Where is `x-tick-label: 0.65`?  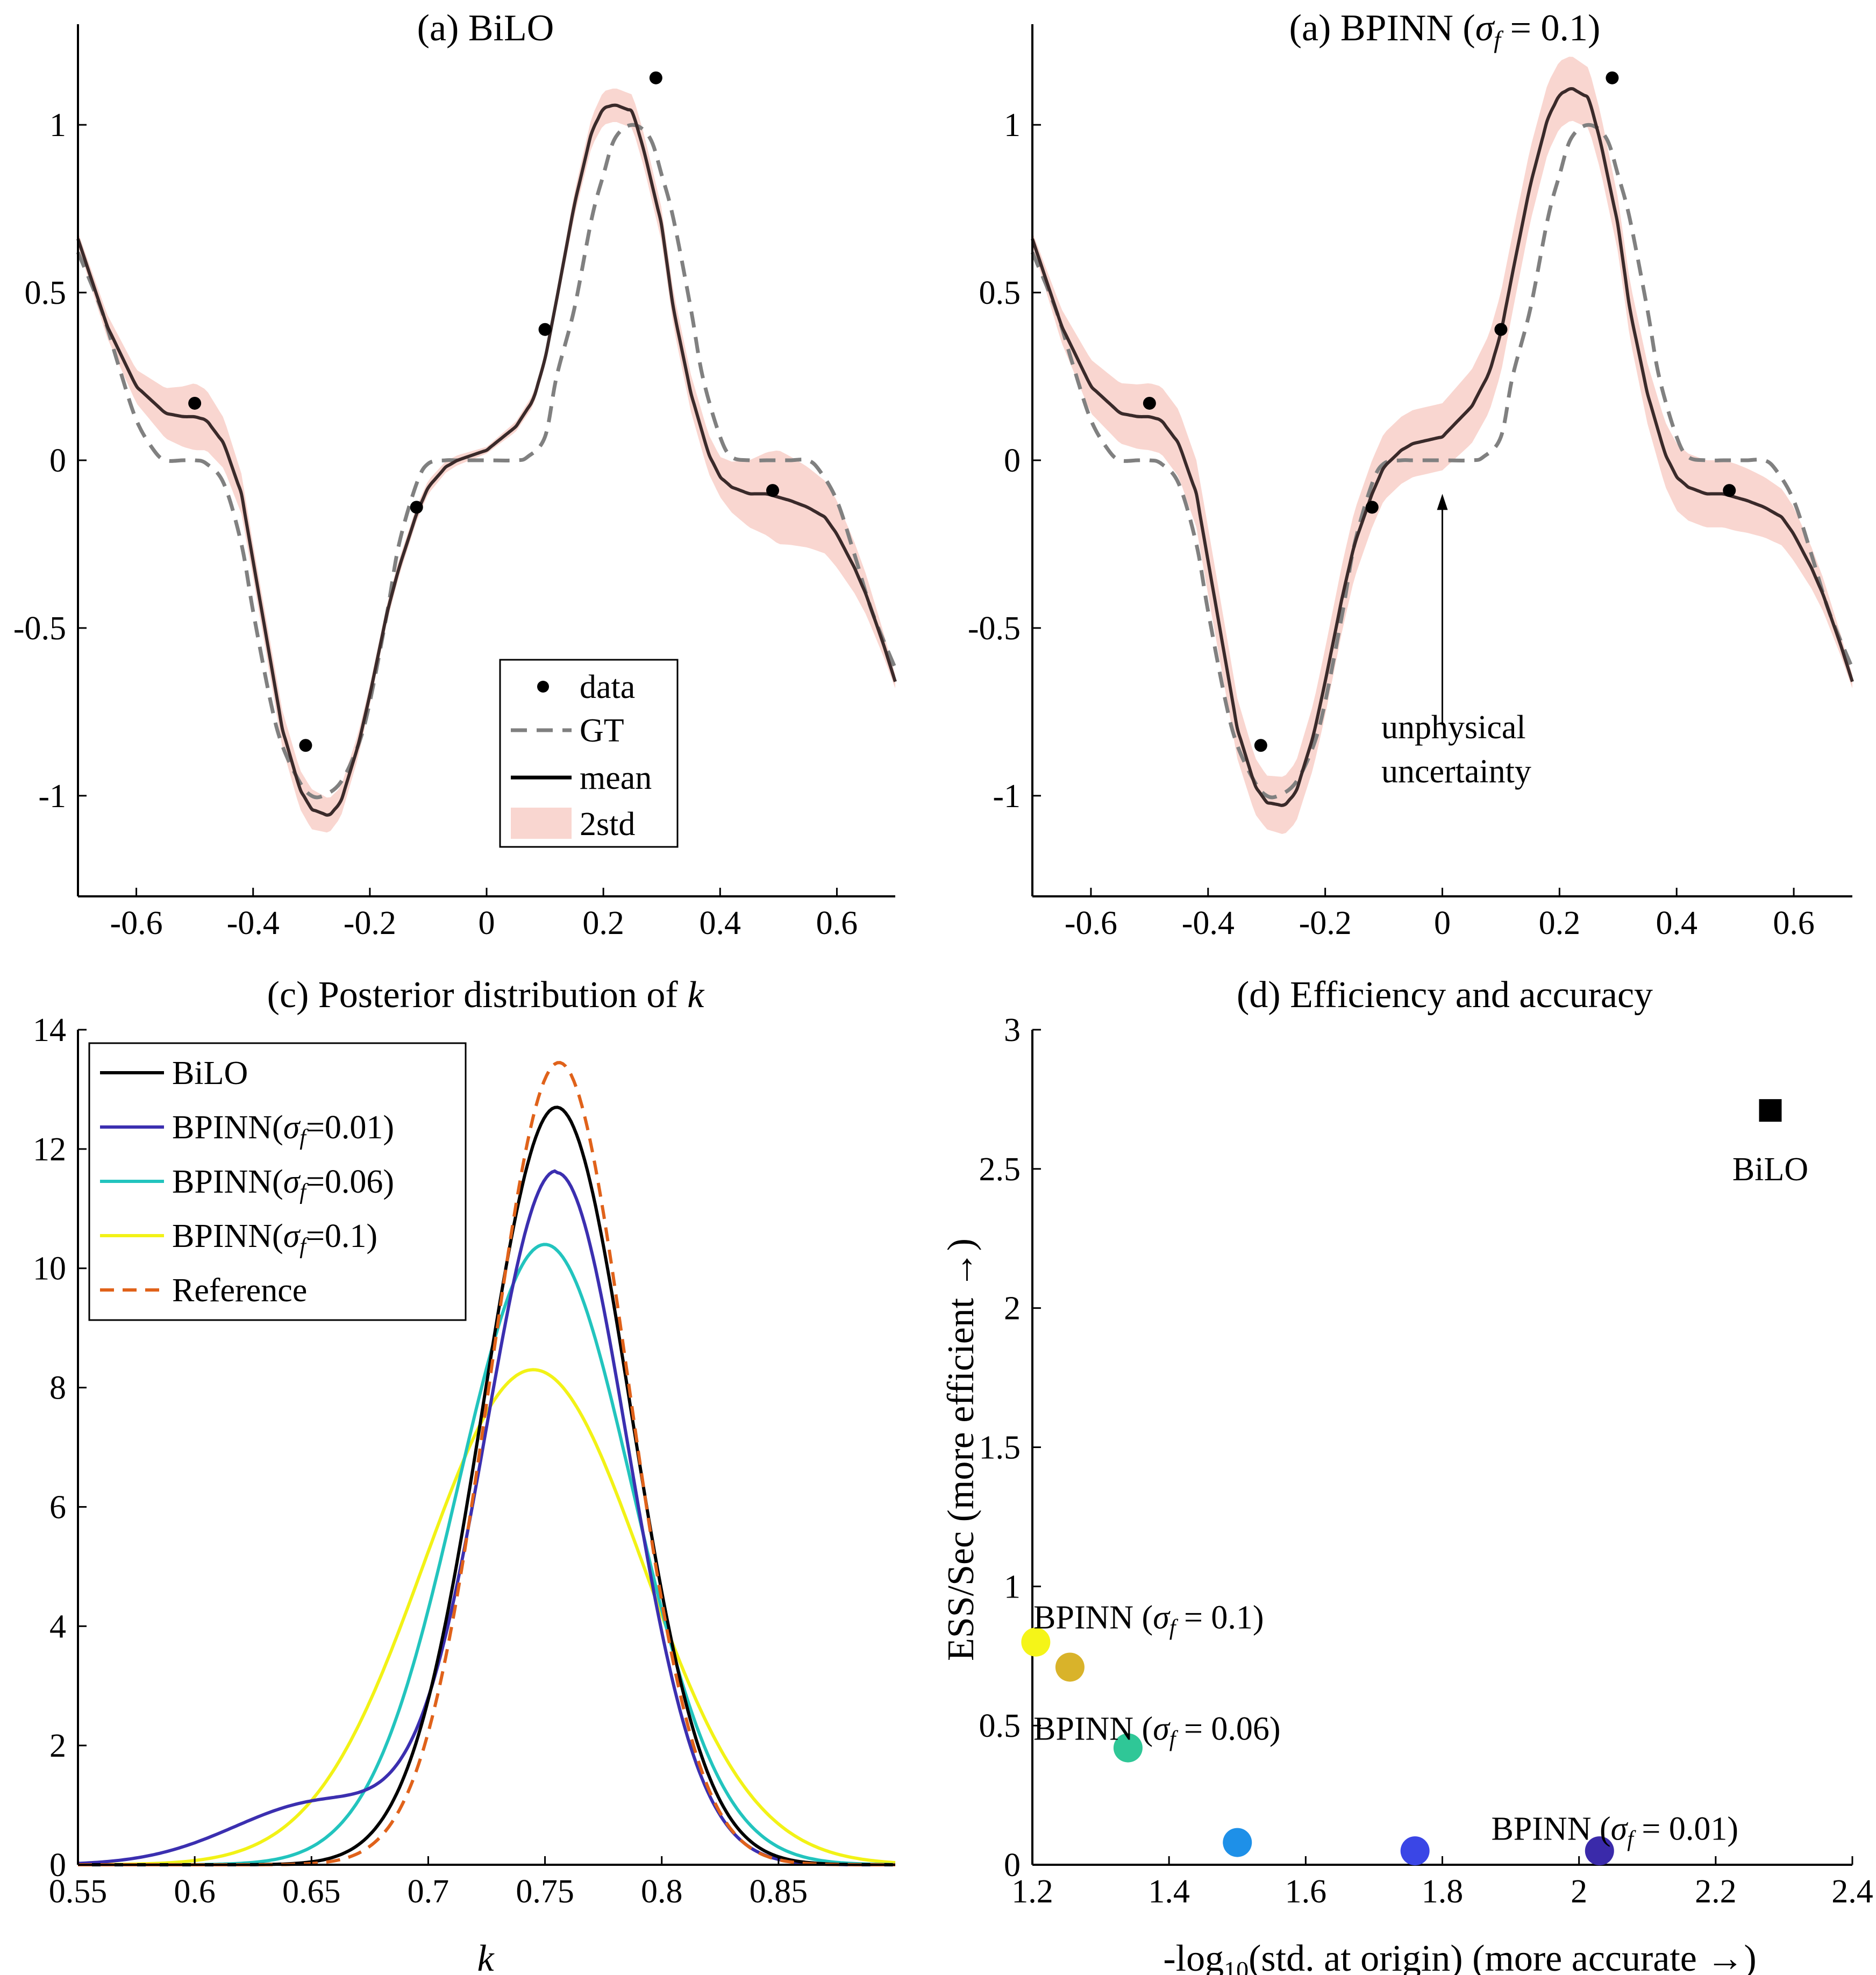 x-tick-label: 0.65 is located at coordinates (312, 1891).